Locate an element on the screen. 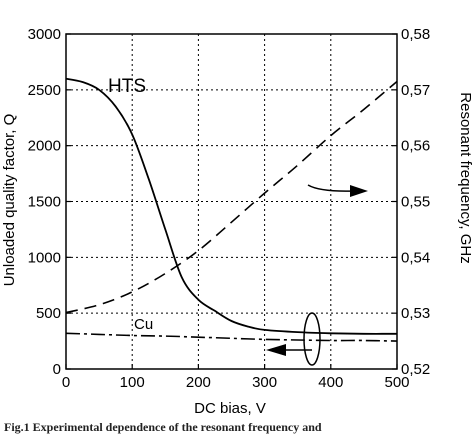 The width and height of the screenshot is (474, 441). x-tick-label: 500 is located at coordinates (396, 382).